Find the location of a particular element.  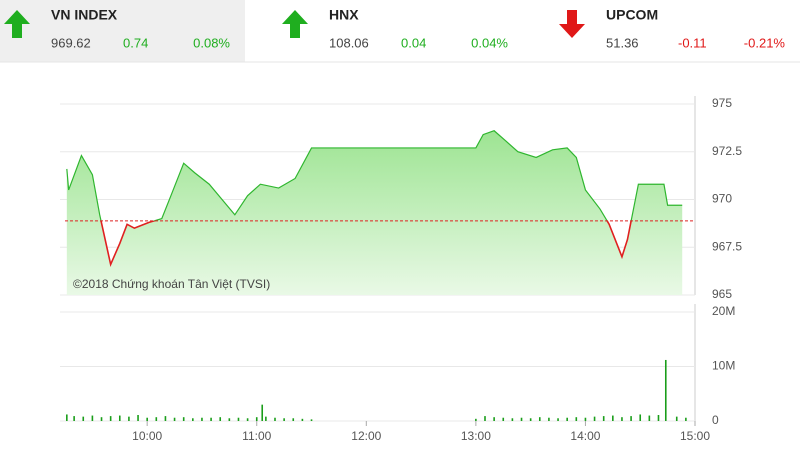

index-name: UPCOM is located at coordinates (632, 15).